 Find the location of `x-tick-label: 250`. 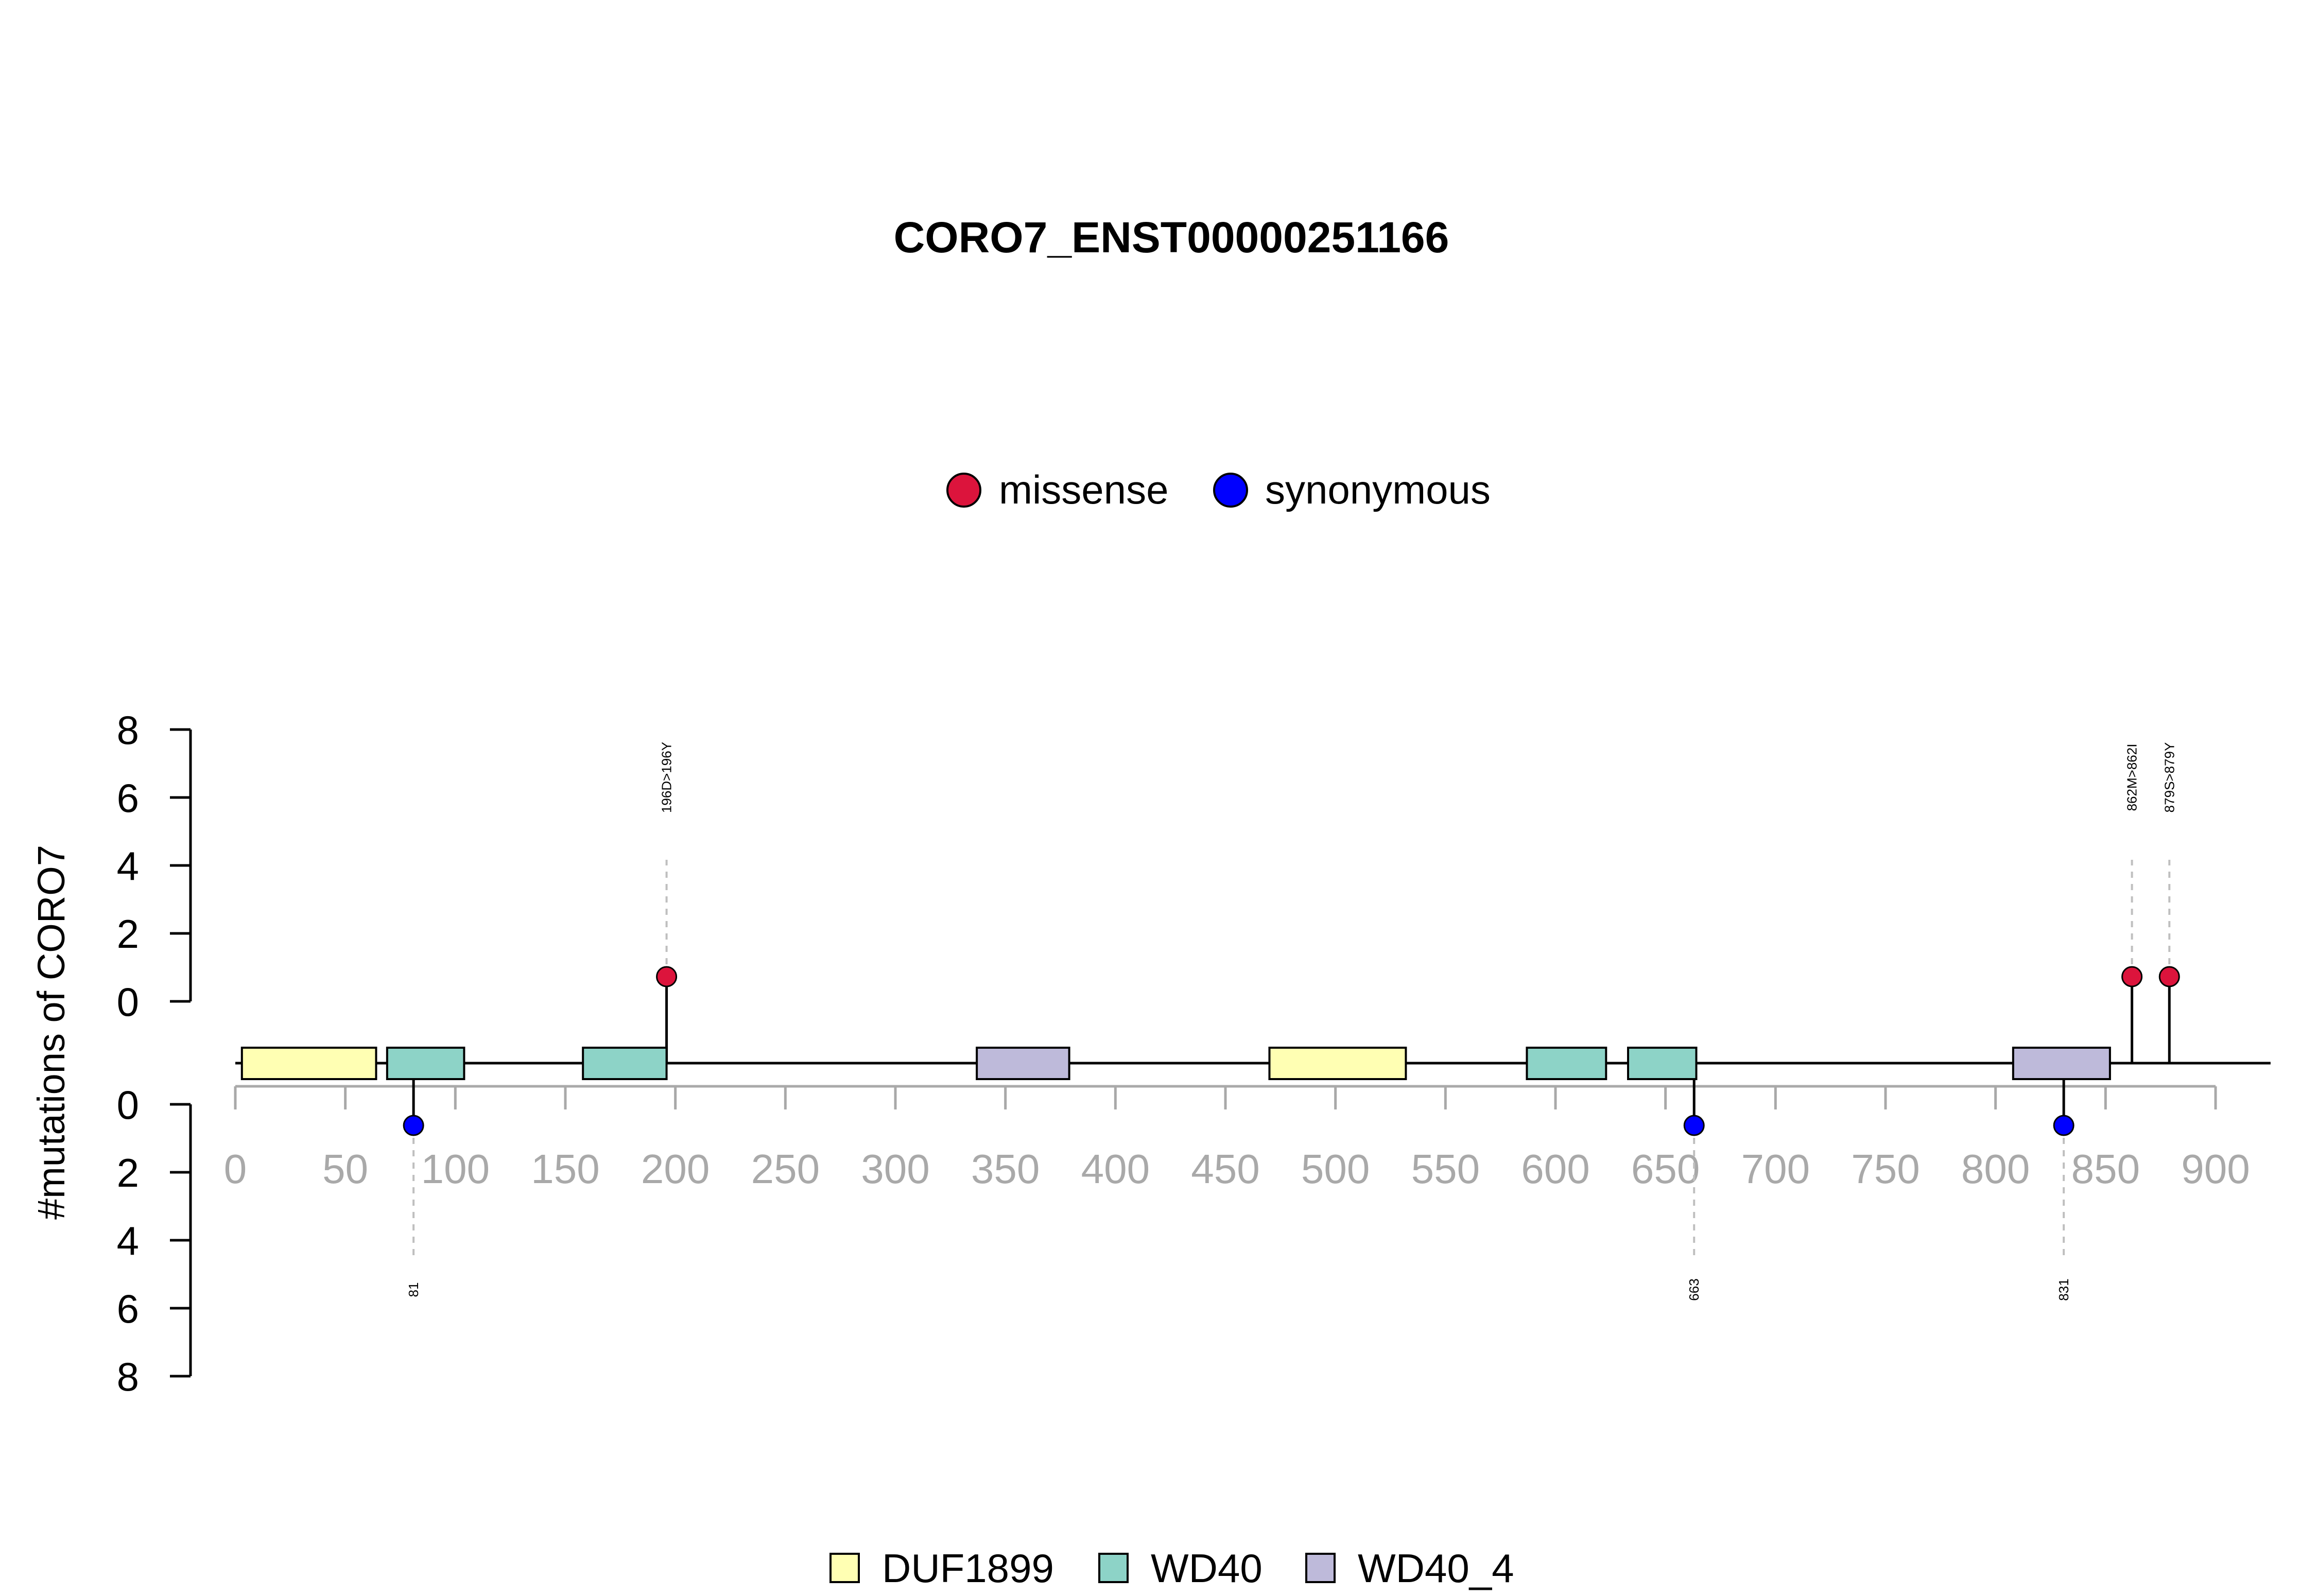

x-tick-label: 250 is located at coordinates (785, 1169).